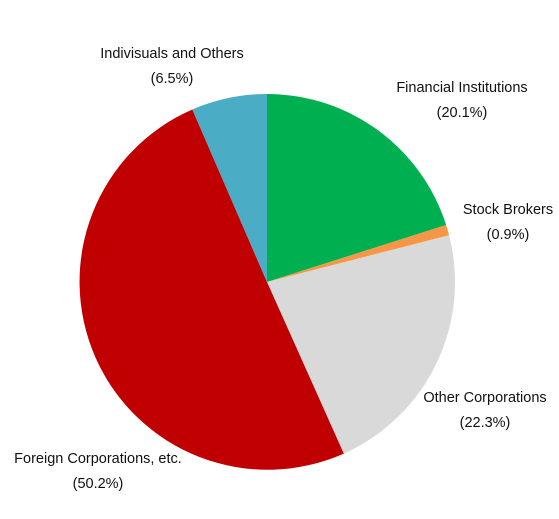 The height and width of the screenshot is (519, 559). What do you see at coordinates (98, 459) in the screenshot?
I see `slice-label-foreign-corporations-etc: Foreign Corporations, etc.` at bounding box center [98, 459].